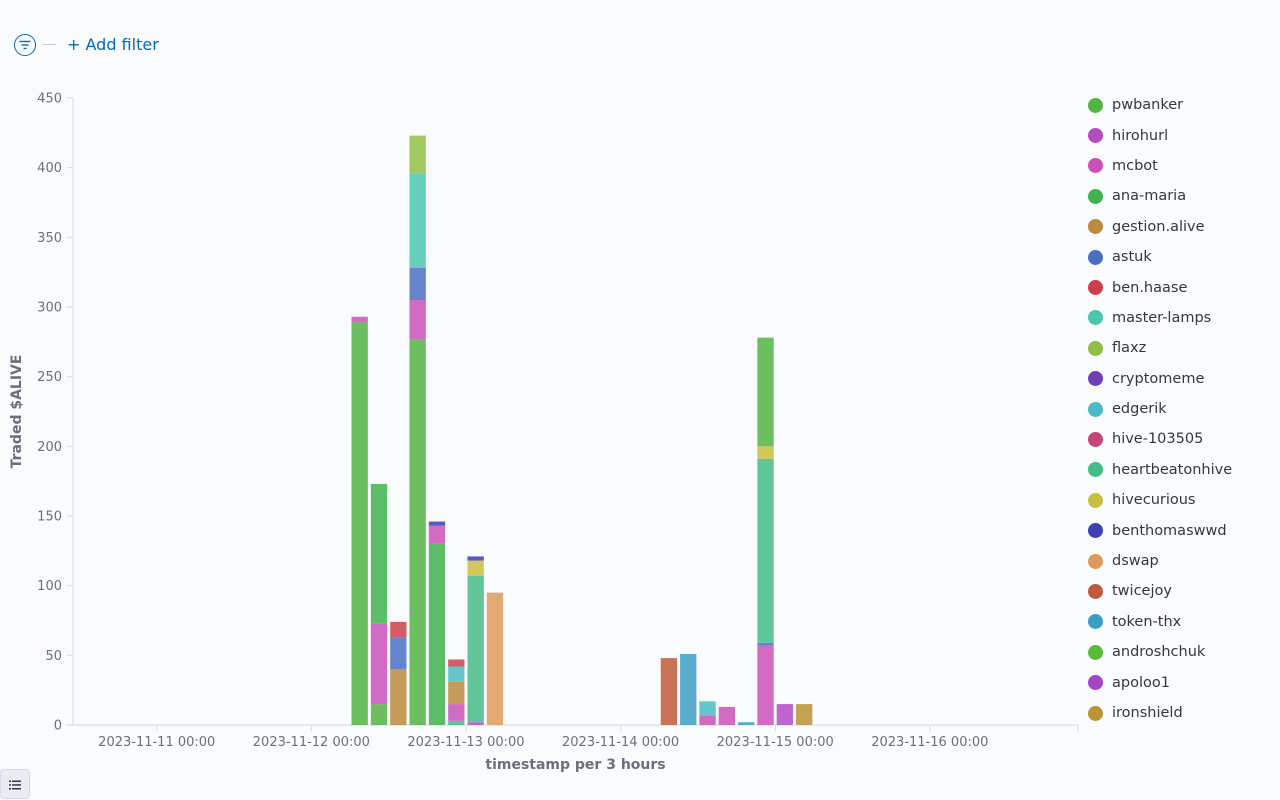  Describe the element at coordinates (1183, 561) in the screenshot. I see `legend-item-dswap: dswap` at that location.